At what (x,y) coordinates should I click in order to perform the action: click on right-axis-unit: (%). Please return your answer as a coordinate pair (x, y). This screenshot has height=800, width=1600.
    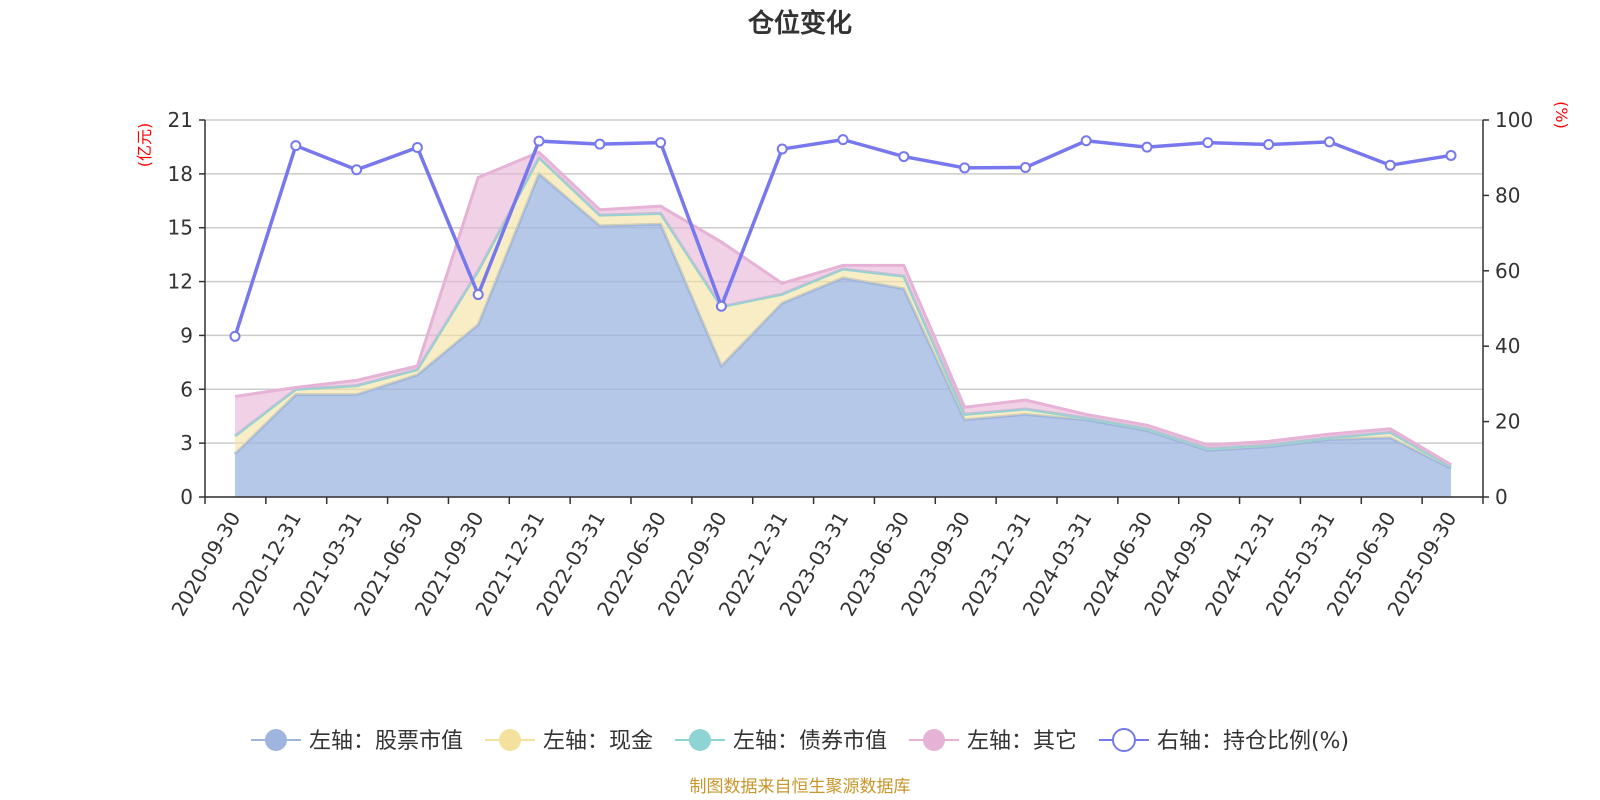
    Looking at the image, I should click on (1561, 115).